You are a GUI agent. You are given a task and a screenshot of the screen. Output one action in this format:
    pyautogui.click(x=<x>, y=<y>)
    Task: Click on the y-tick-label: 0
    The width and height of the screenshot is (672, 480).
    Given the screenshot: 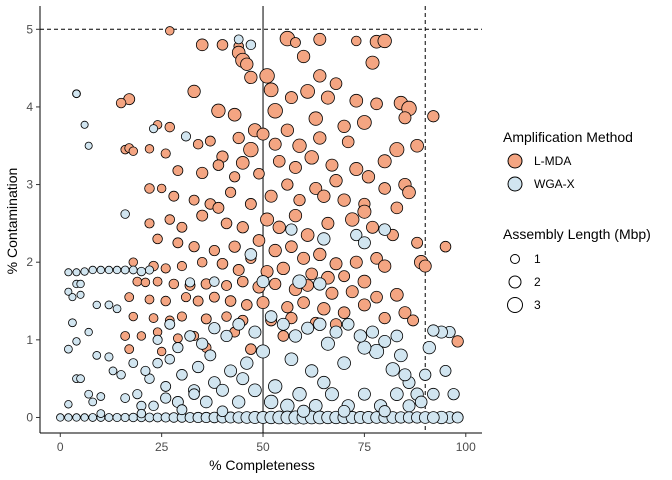 What is the action you would take?
    pyautogui.click(x=29, y=417)
    